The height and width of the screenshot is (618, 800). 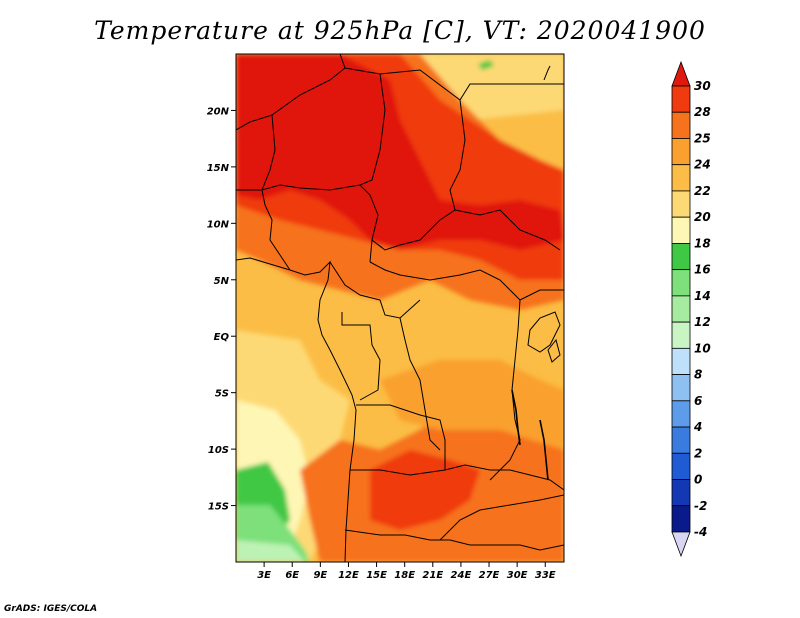 I want to click on colorbar-level-label: 24, so click(x=702, y=165).